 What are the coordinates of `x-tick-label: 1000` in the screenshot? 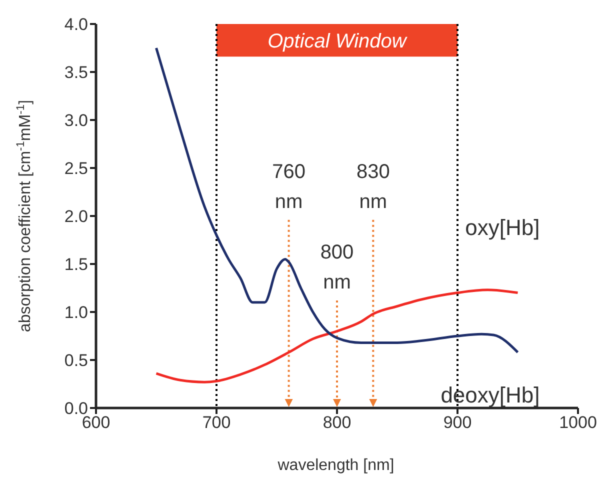 It's located at (578, 422).